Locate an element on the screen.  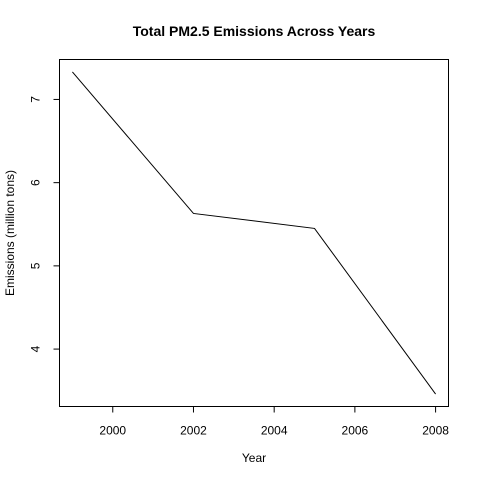
chart-title: Total PM2.5 Emissions Across Years is located at coordinates (254, 31).